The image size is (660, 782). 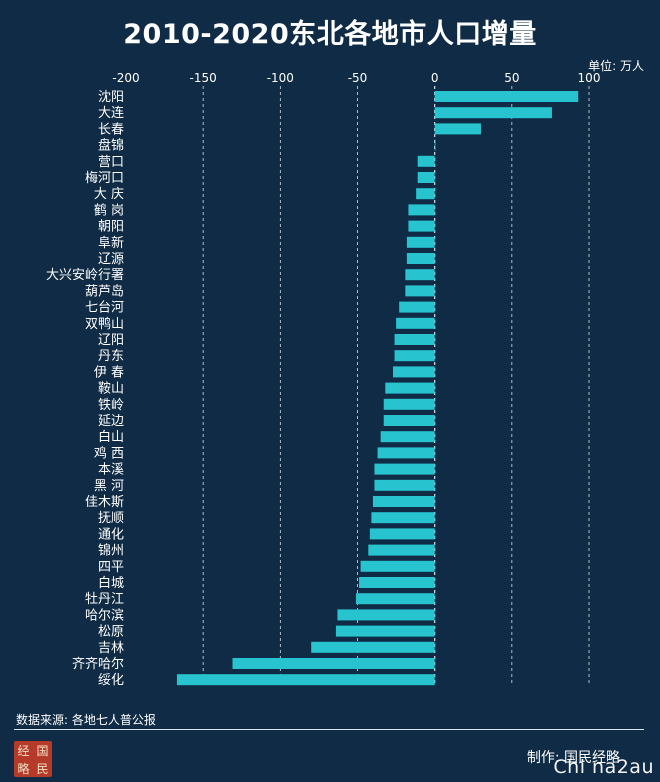 I want to click on category-label: 鹤 岗, so click(x=109, y=210).